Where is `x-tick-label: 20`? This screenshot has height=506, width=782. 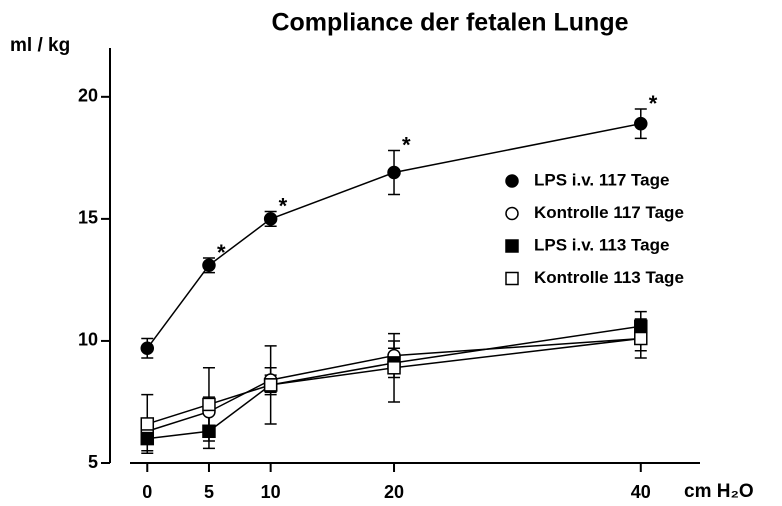
x-tick-label: 20 is located at coordinates (394, 492).